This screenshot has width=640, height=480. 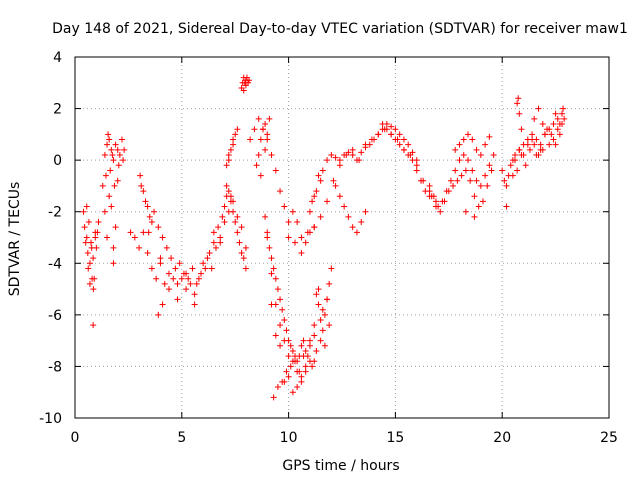 I want to click on x-tick-label: 0, so click(x=75, y=438).